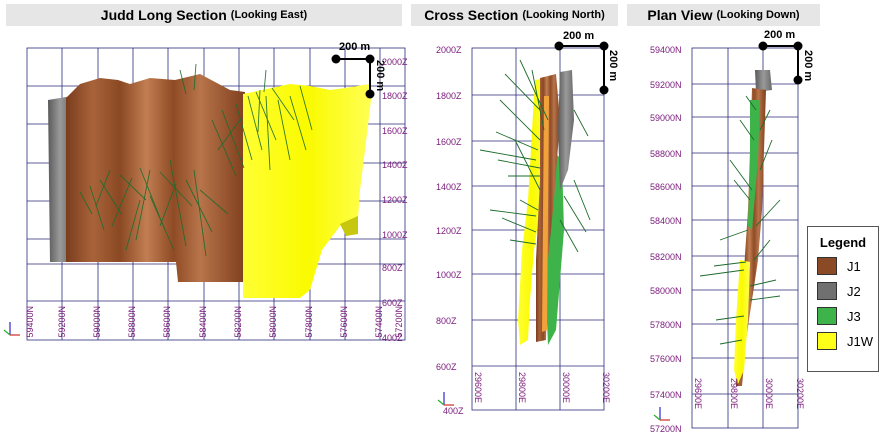 The width and height of the screenshot is (884, 438). What do you see at coordinates (445, 399) in the screenshot?
I see `cross-section-axis-triad-icon` at bounding box center [445, 399].